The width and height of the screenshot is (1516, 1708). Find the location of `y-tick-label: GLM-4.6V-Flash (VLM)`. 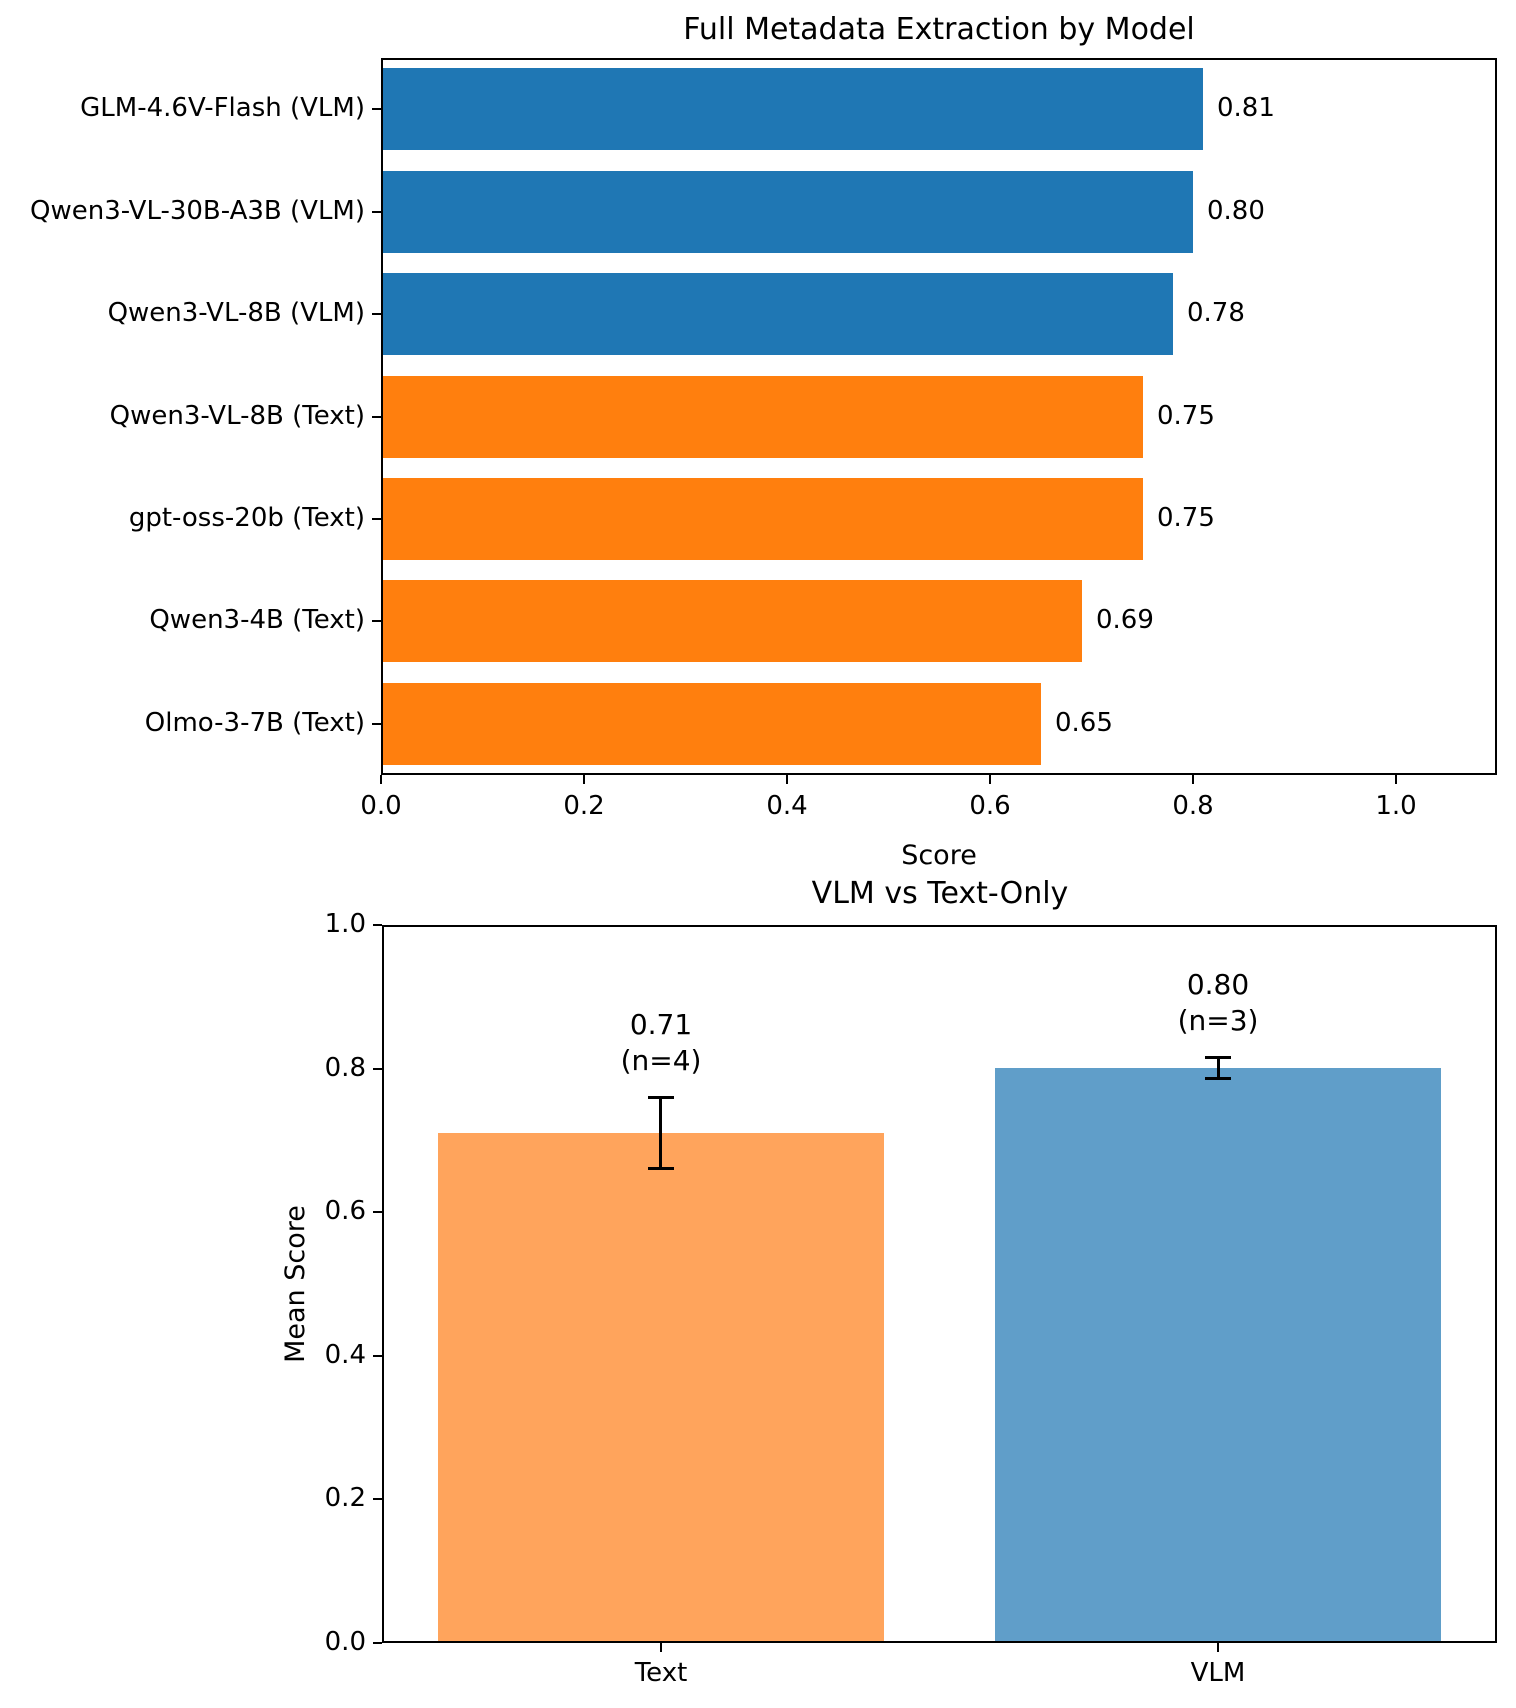

y-tick-label: GLM-4.6V-Flash (VLM) is located at coordinates (222, 108).